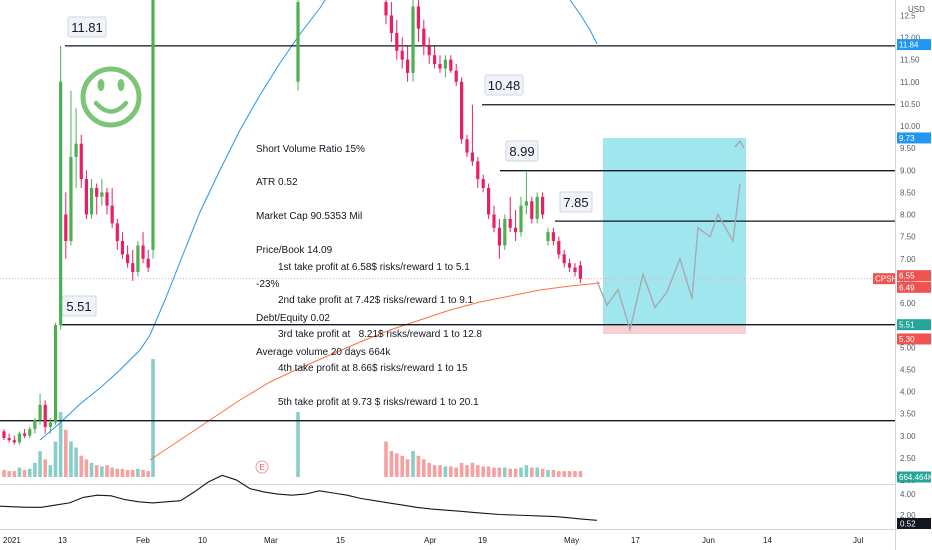  I want to click on level-label: 8.99, so click(521, 151).